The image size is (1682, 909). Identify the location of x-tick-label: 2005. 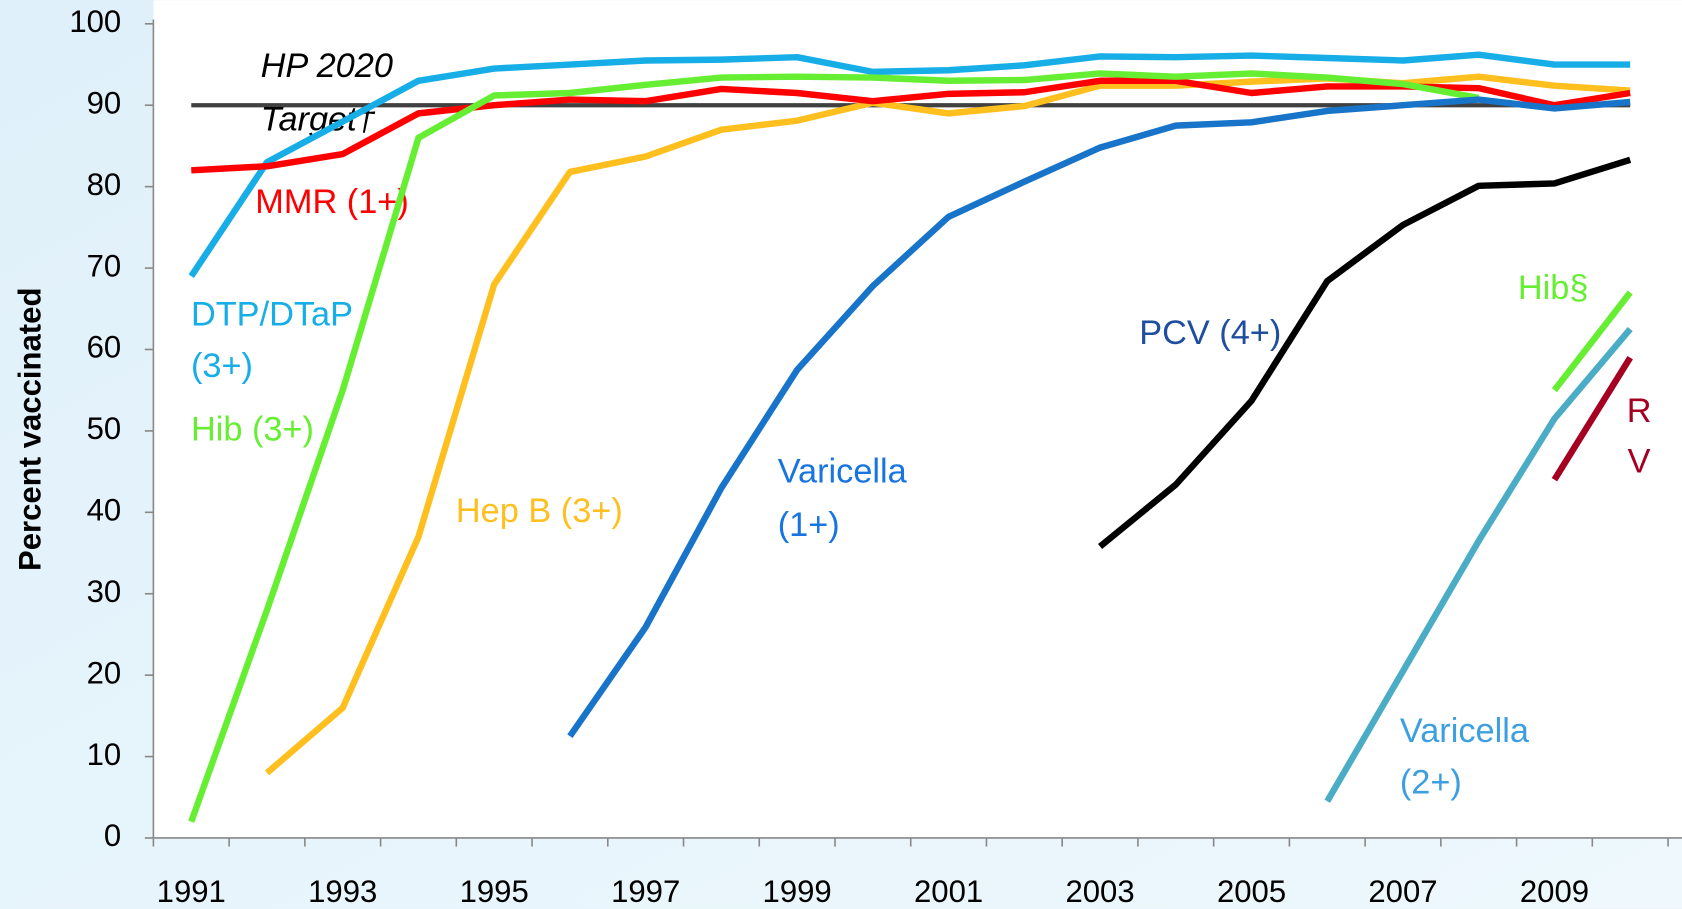
(1251, 891).